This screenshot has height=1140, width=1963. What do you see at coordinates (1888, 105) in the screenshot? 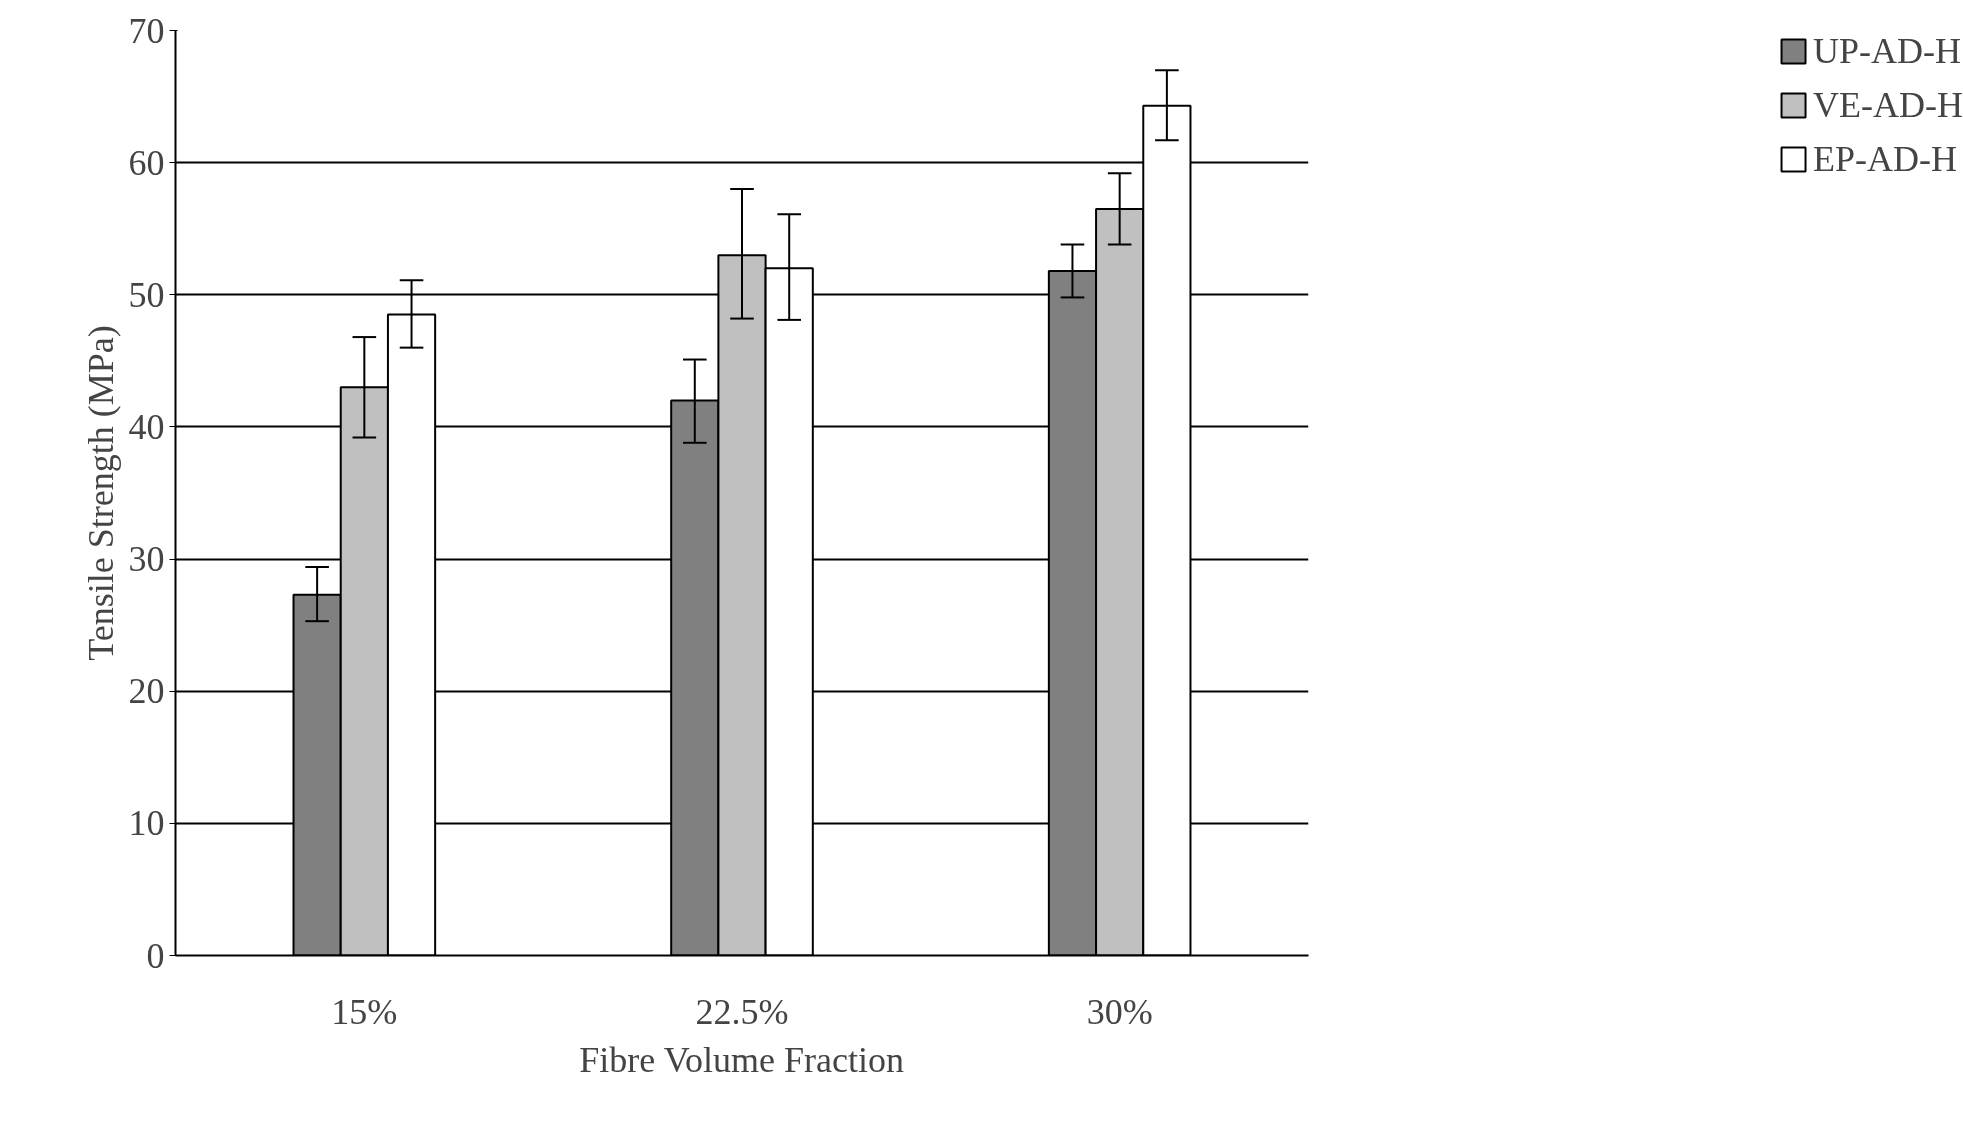
I see `legend-label: VE-AD-H` at bounding box center [1888, 105].